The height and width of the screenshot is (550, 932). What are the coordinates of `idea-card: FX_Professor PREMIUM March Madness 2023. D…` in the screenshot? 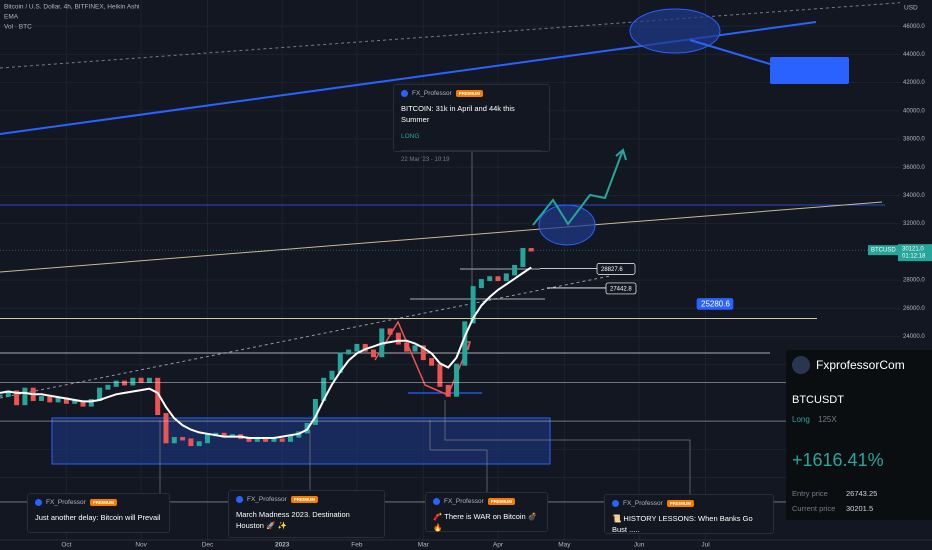 It's located at (306, 514).